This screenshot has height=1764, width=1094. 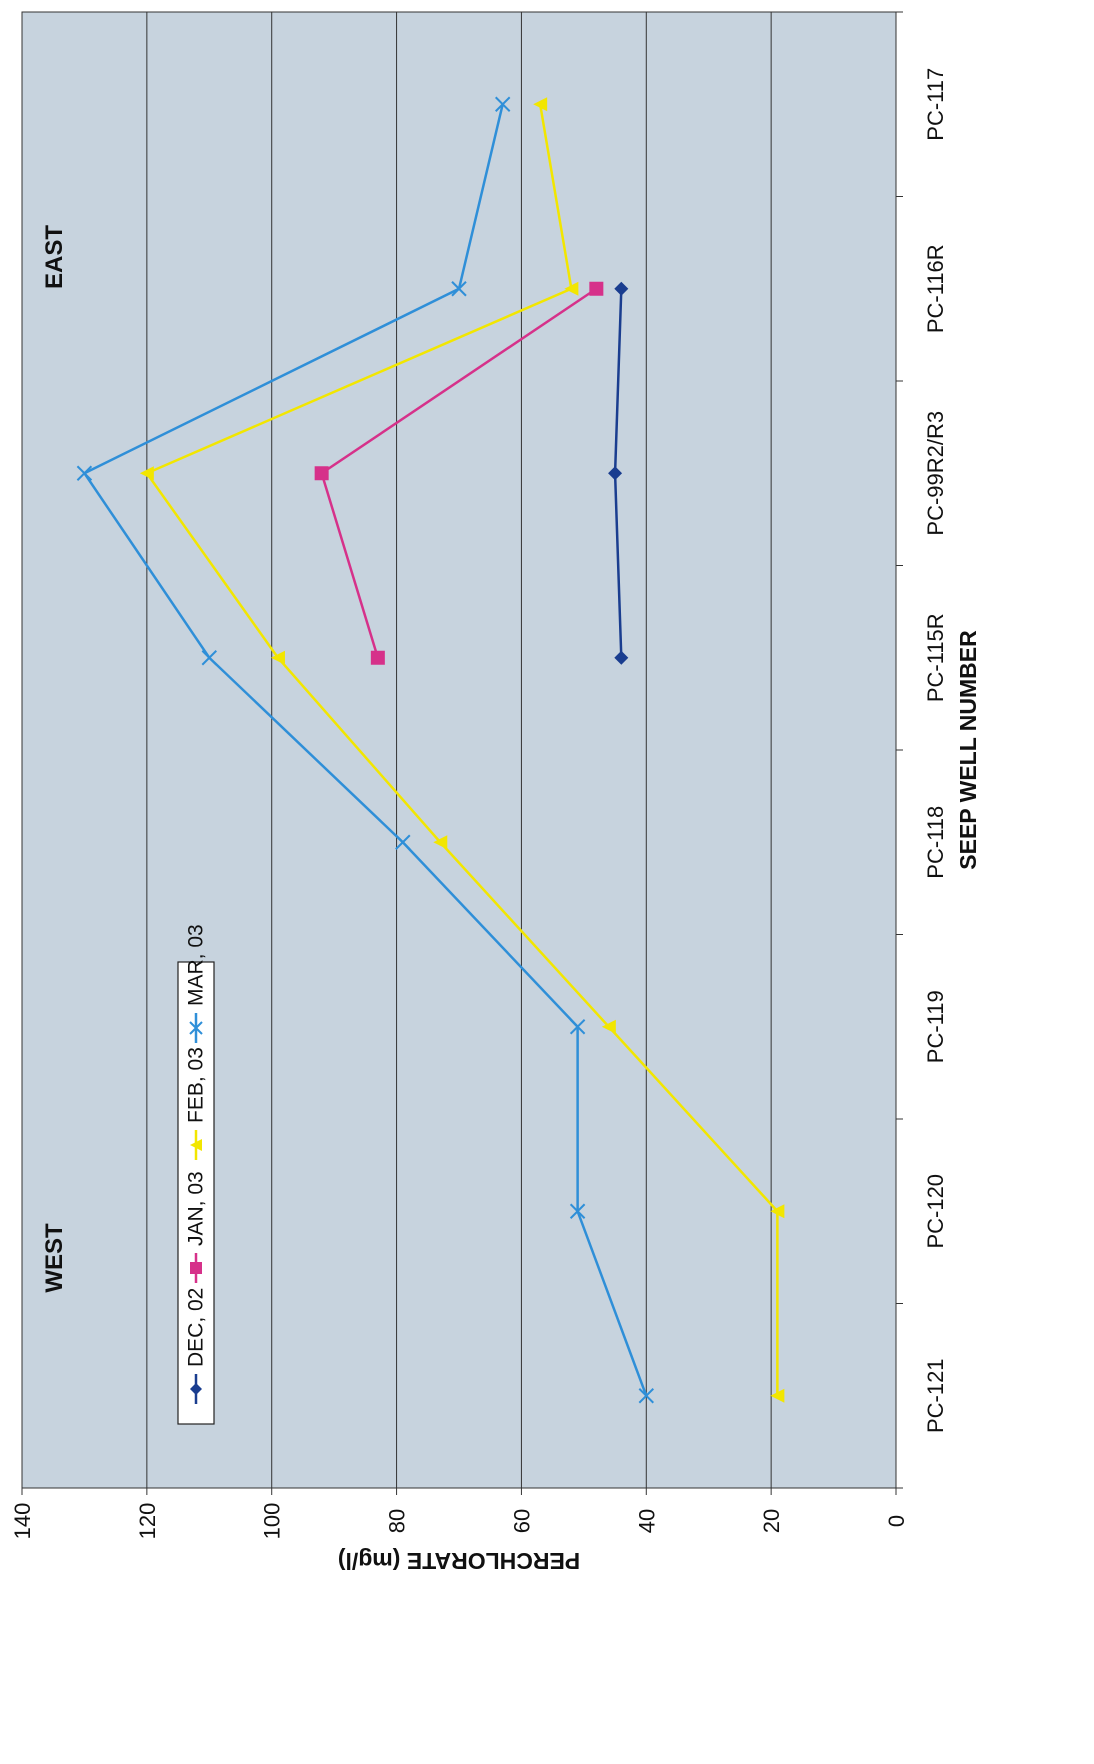 What do you see at coordinates (397, 1521) in the screenshot?
I see `value-tick-label: 80` at bounding box center [397, 1521].